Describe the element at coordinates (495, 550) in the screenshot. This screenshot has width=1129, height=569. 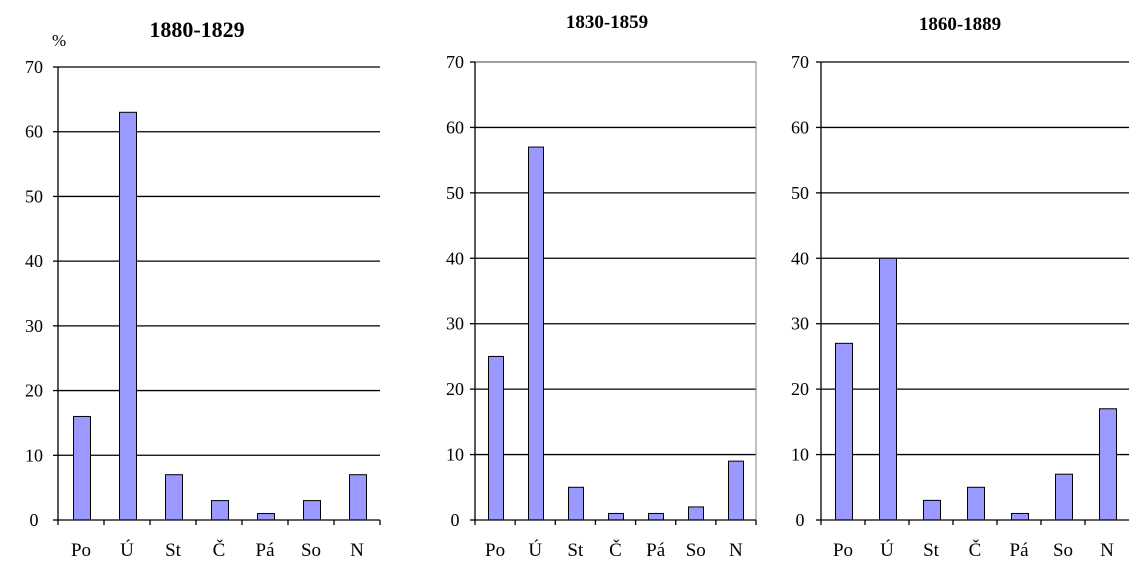
I see `chart-2-category-label: Po` at that location.